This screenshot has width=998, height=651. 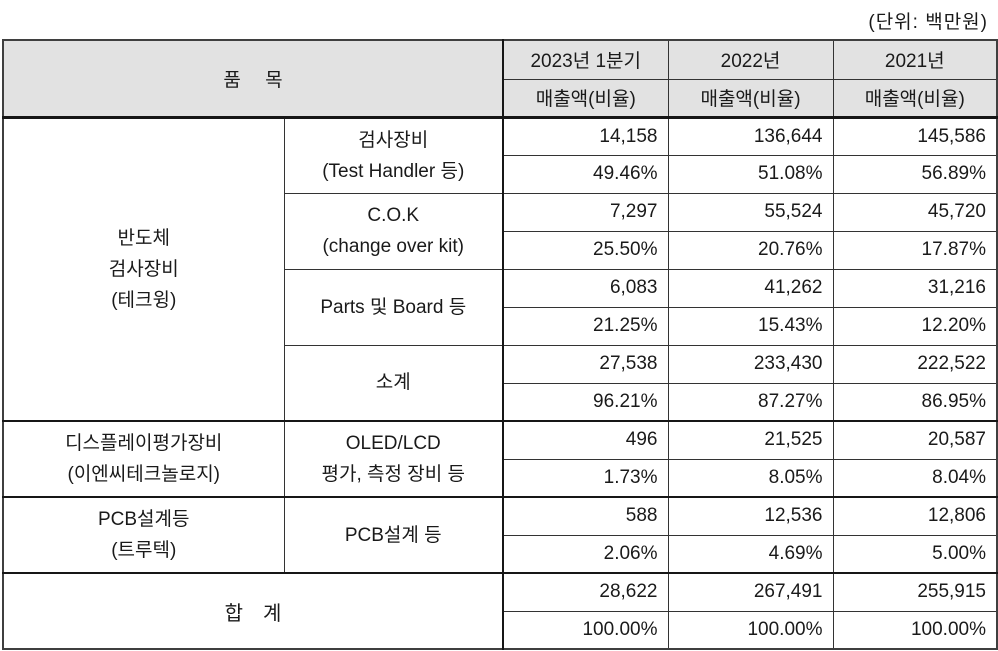 I want to click on amount-cell: 45,720, so click(x=915, y=212).